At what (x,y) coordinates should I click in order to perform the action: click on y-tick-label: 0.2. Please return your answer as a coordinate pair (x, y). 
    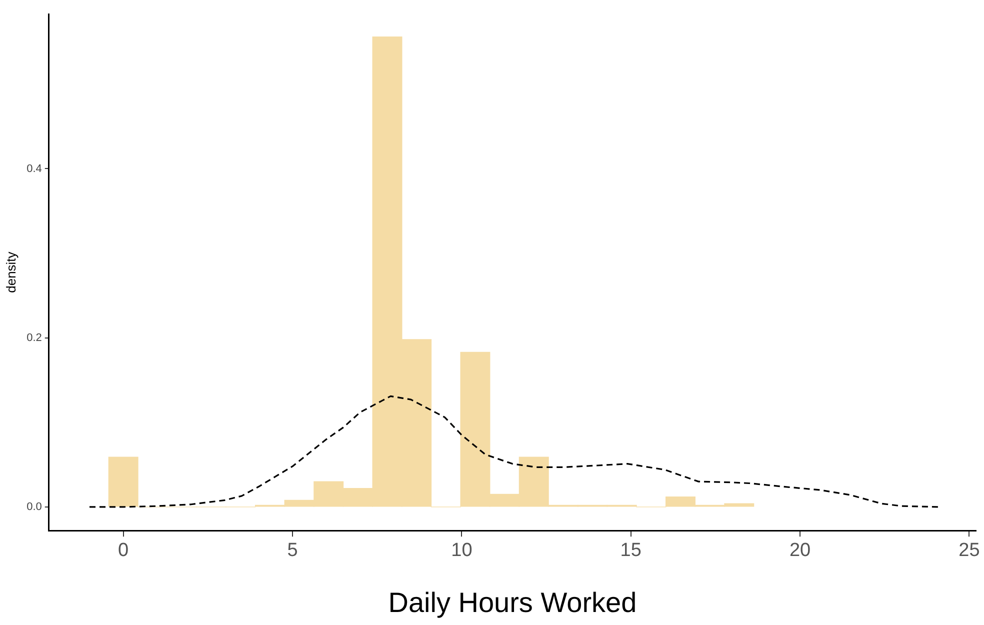
    Looking at the image, I should click on (34, 338).